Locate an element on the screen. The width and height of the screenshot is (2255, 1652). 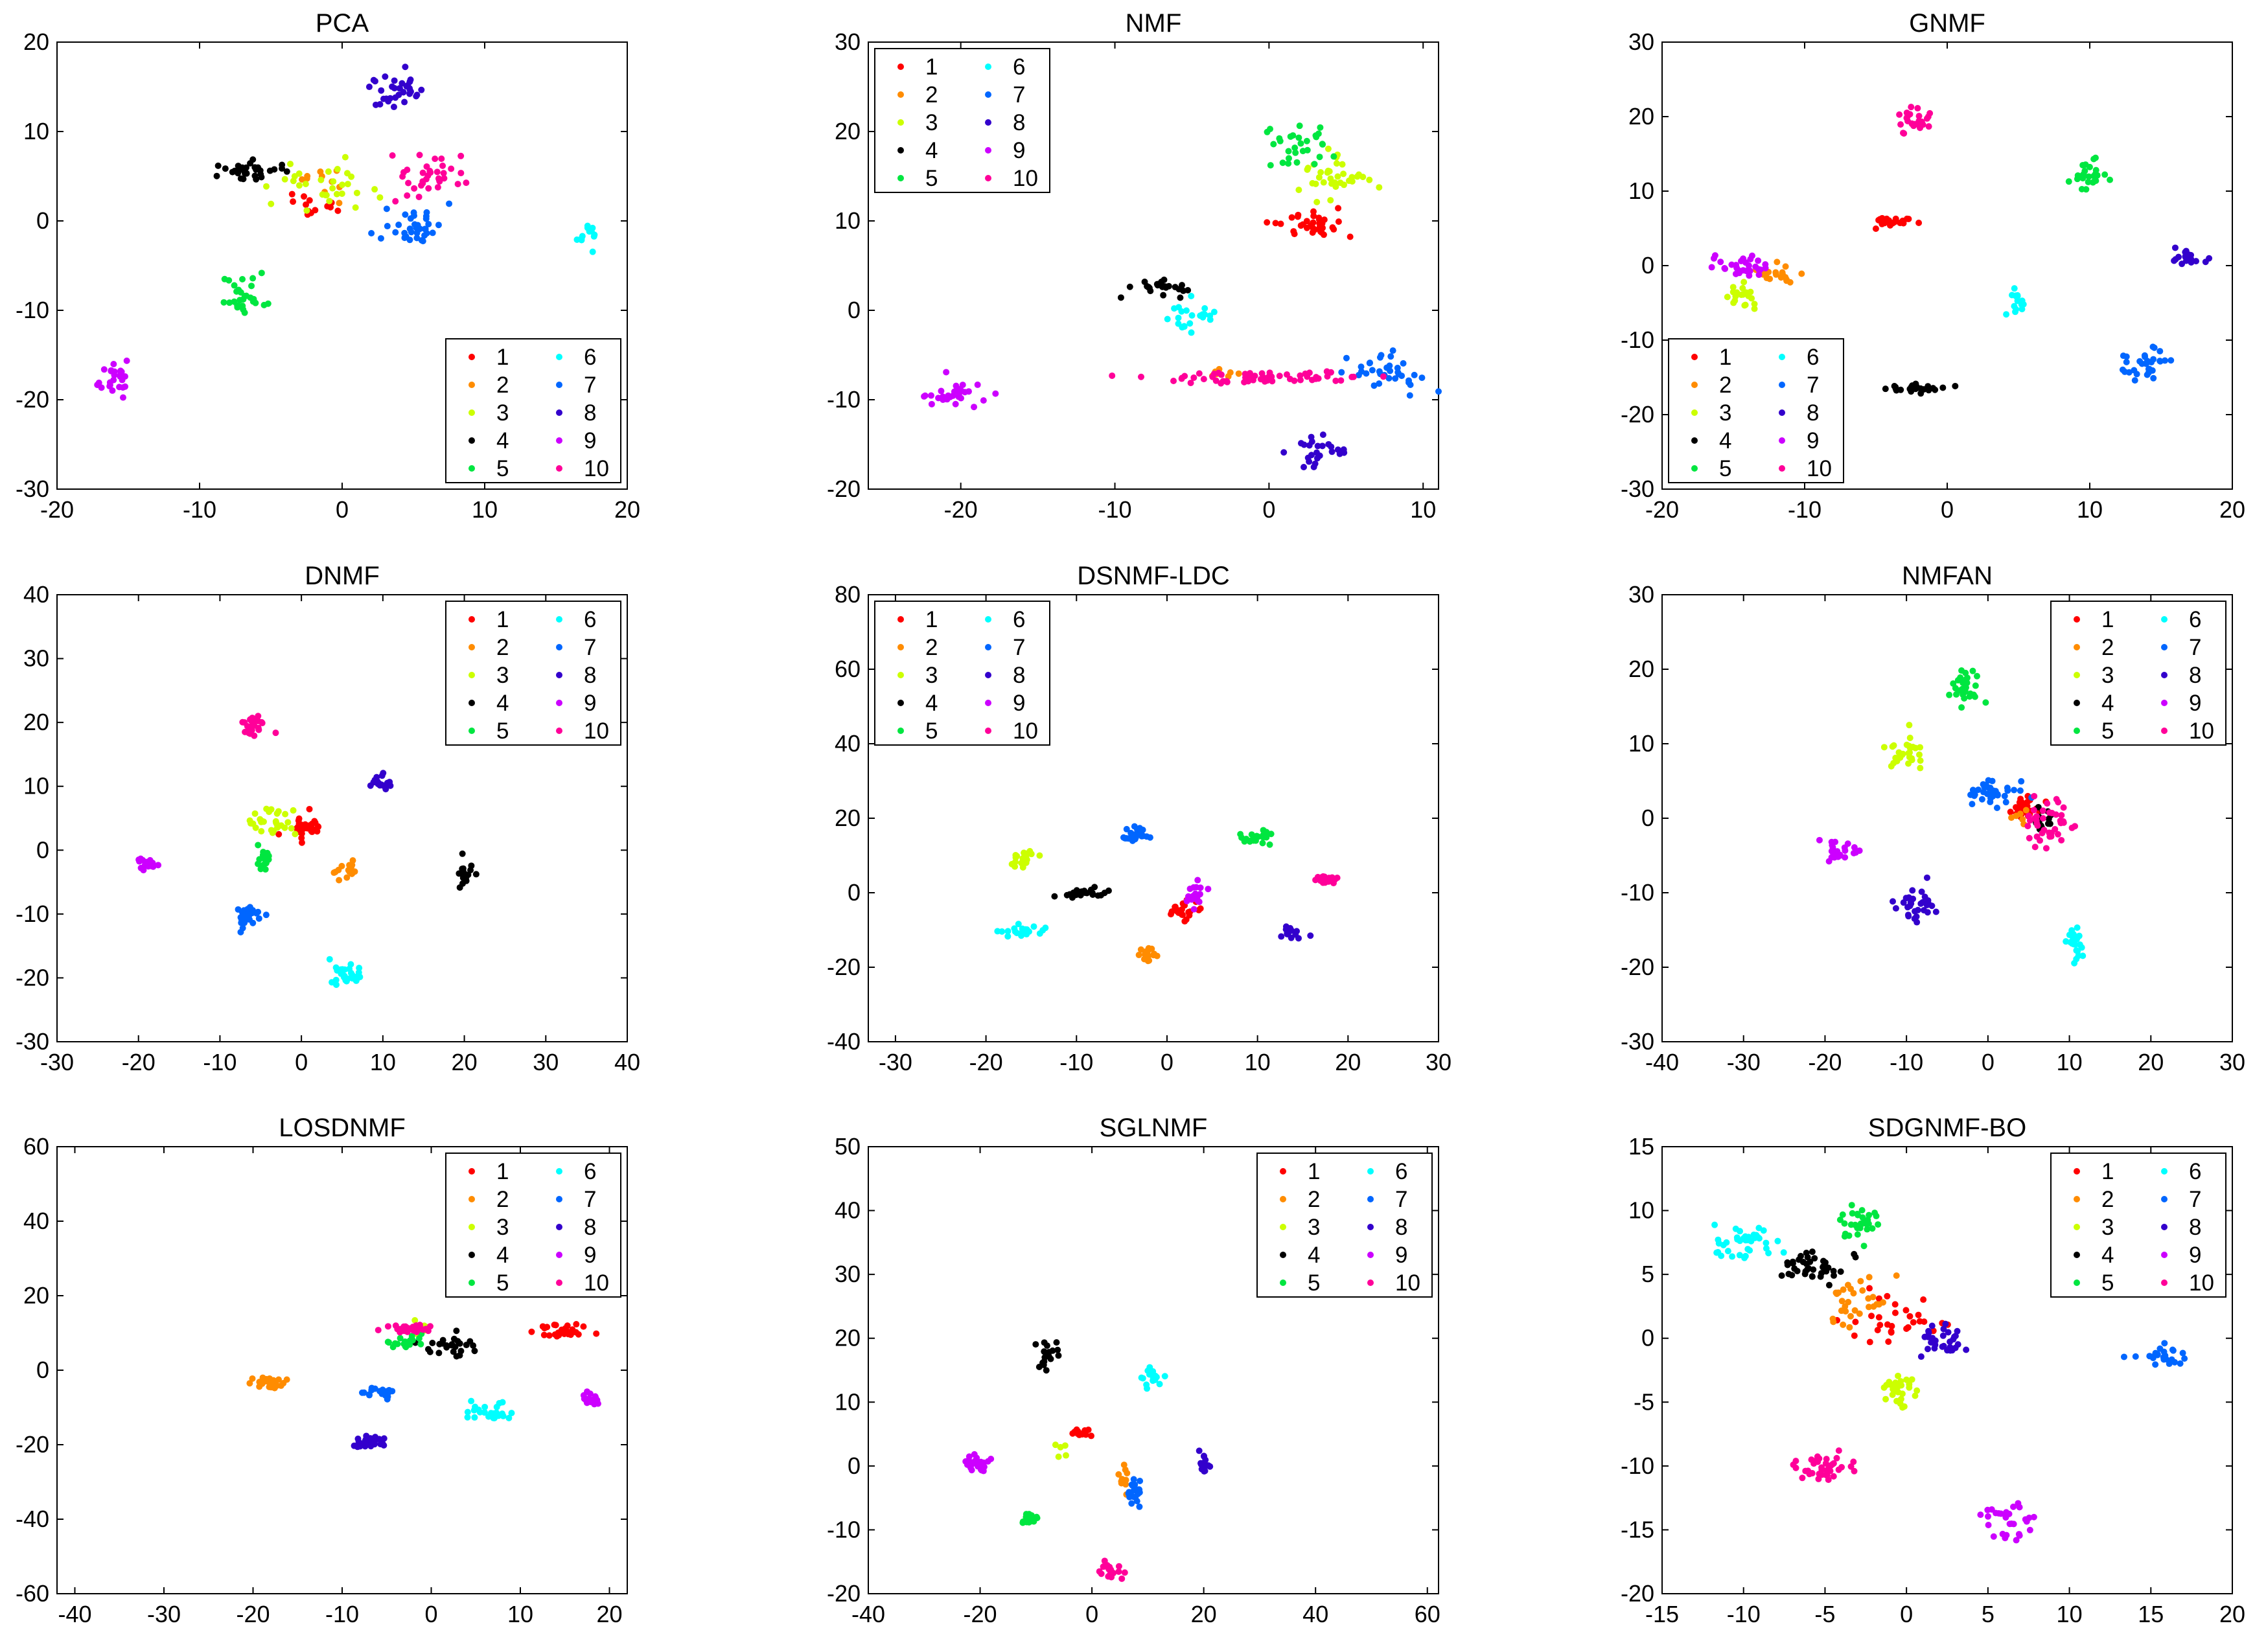
x-tick-label: 10 is located at coordinates (1423, 509).